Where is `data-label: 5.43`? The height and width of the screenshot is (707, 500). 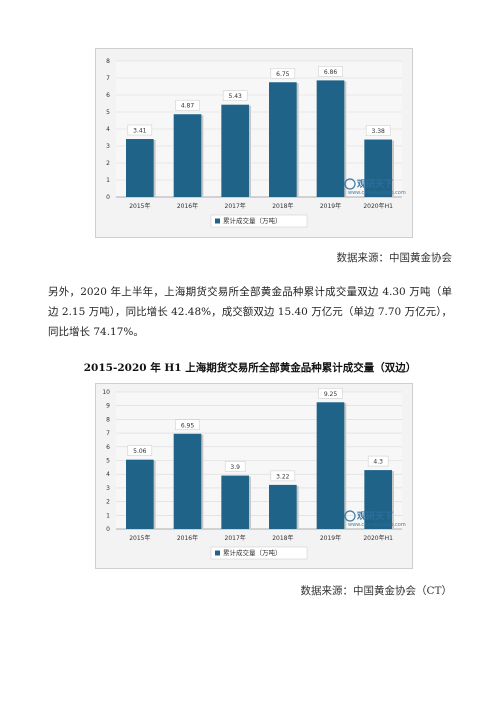
data-label: 5.43 is located at coordinates (235, 96).